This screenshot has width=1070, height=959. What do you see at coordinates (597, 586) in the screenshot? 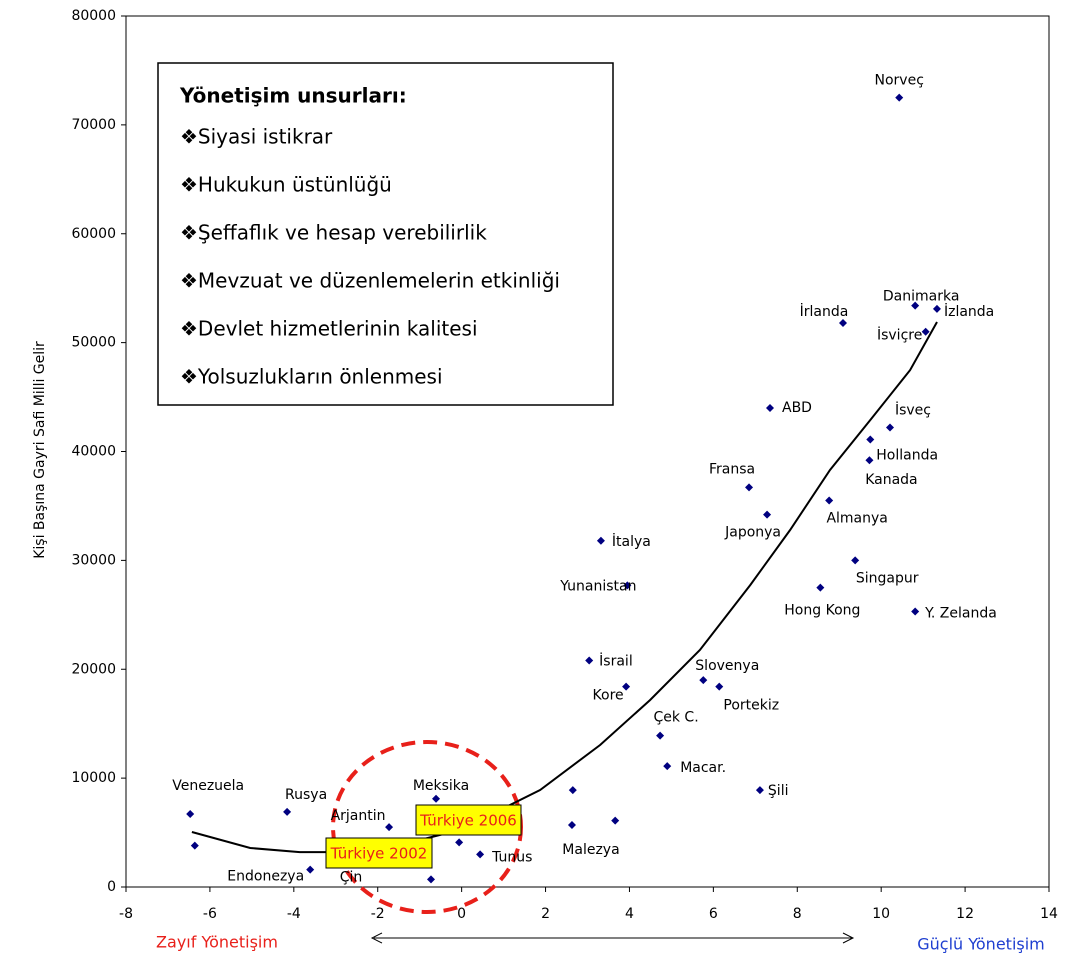
I see `point-label: Yunanistan` at bounding box center [597, 586].